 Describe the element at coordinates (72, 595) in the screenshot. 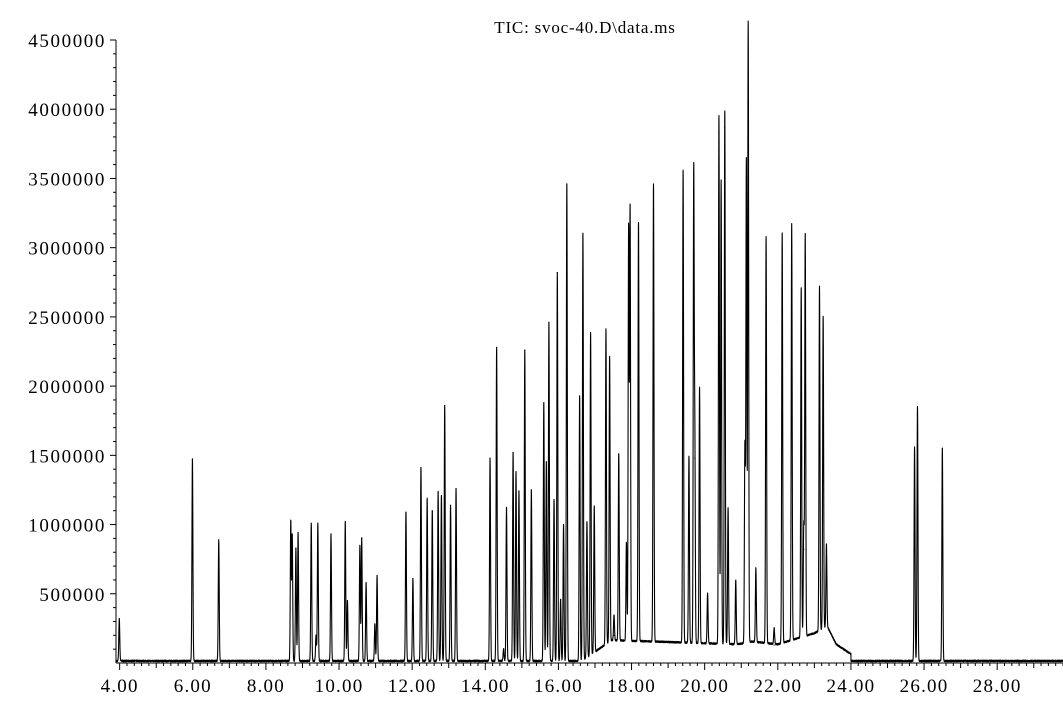

I see `y-tick-label: 500000` at that location.